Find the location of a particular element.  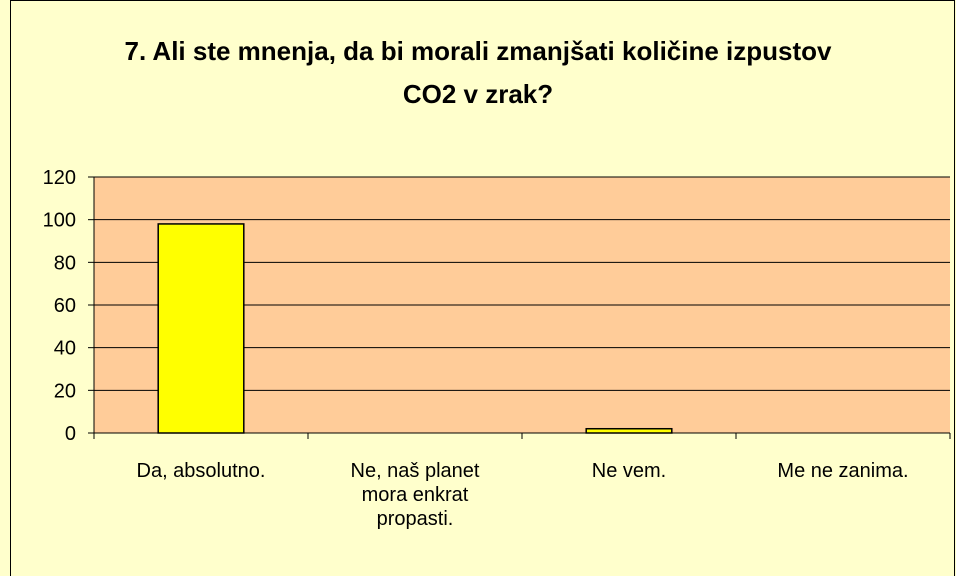

y-tick-label: 0 is located at coordinates (70, 434).